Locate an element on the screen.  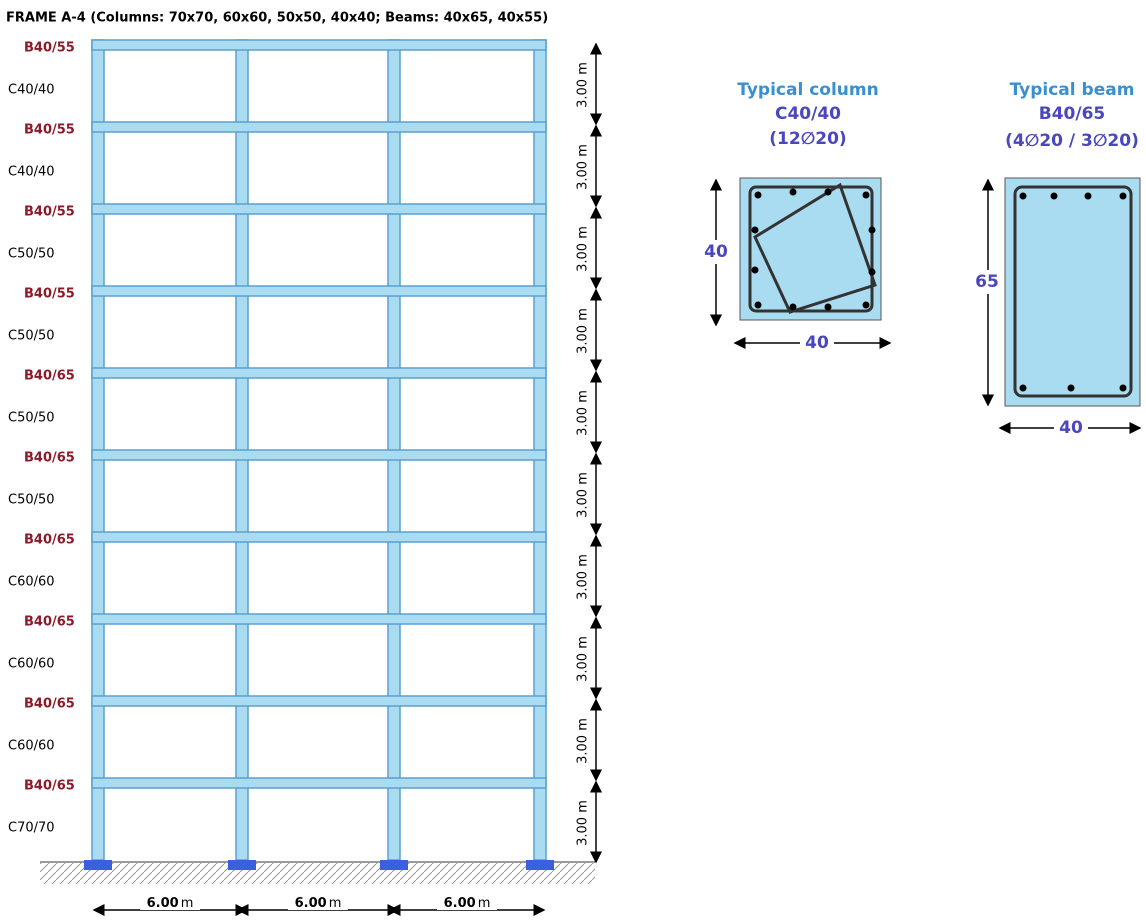
tie is located at coordinates (815, 248).